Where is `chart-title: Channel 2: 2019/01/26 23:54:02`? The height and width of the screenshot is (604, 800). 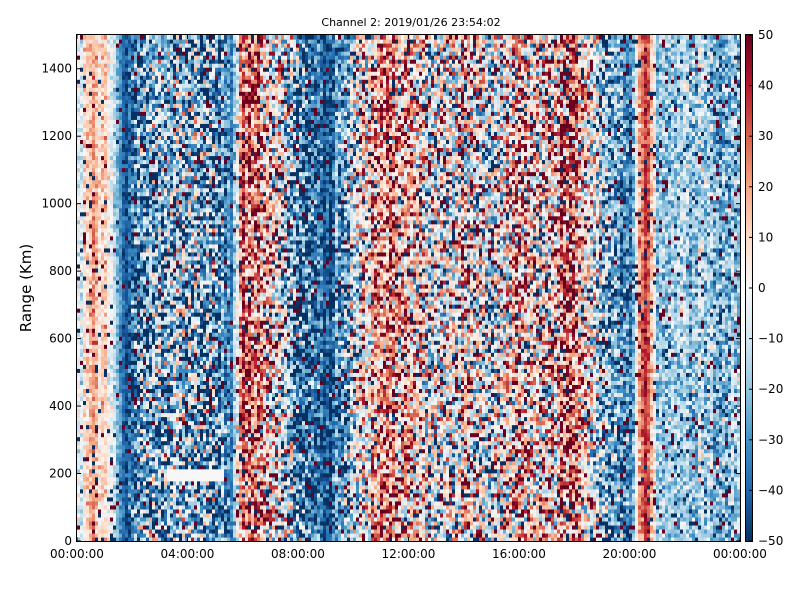
chart-title: Channel 2: 2019/01/26 23:54:02 is located at coordinates (410, 22).